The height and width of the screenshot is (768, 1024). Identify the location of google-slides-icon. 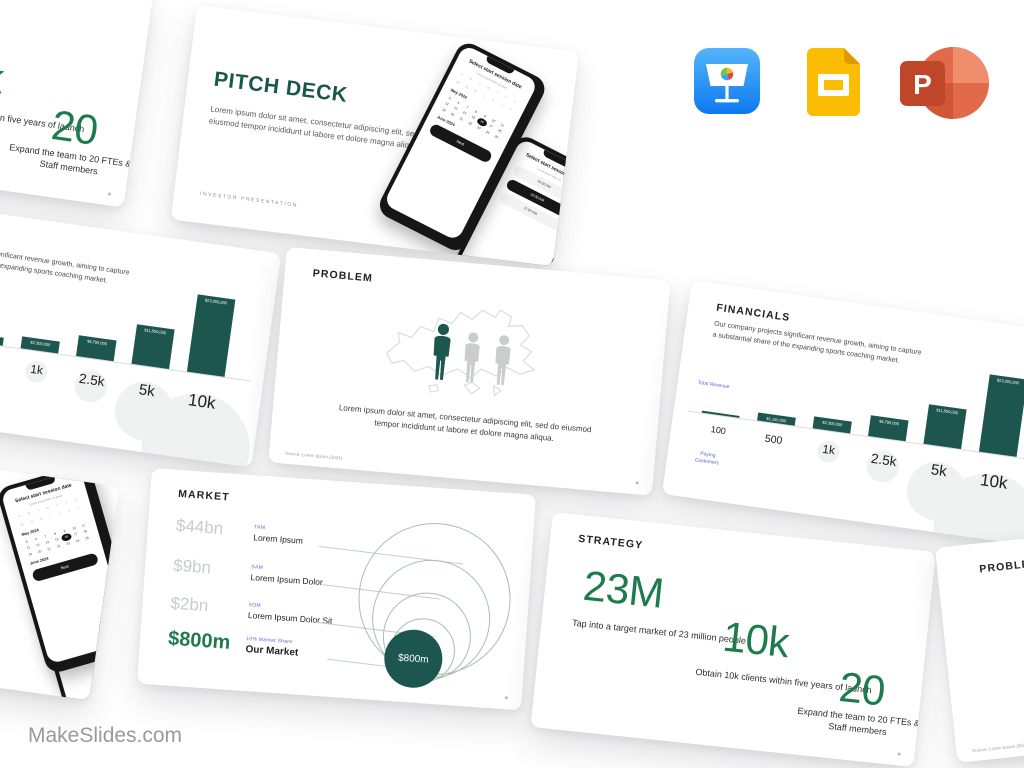
(833, 82).